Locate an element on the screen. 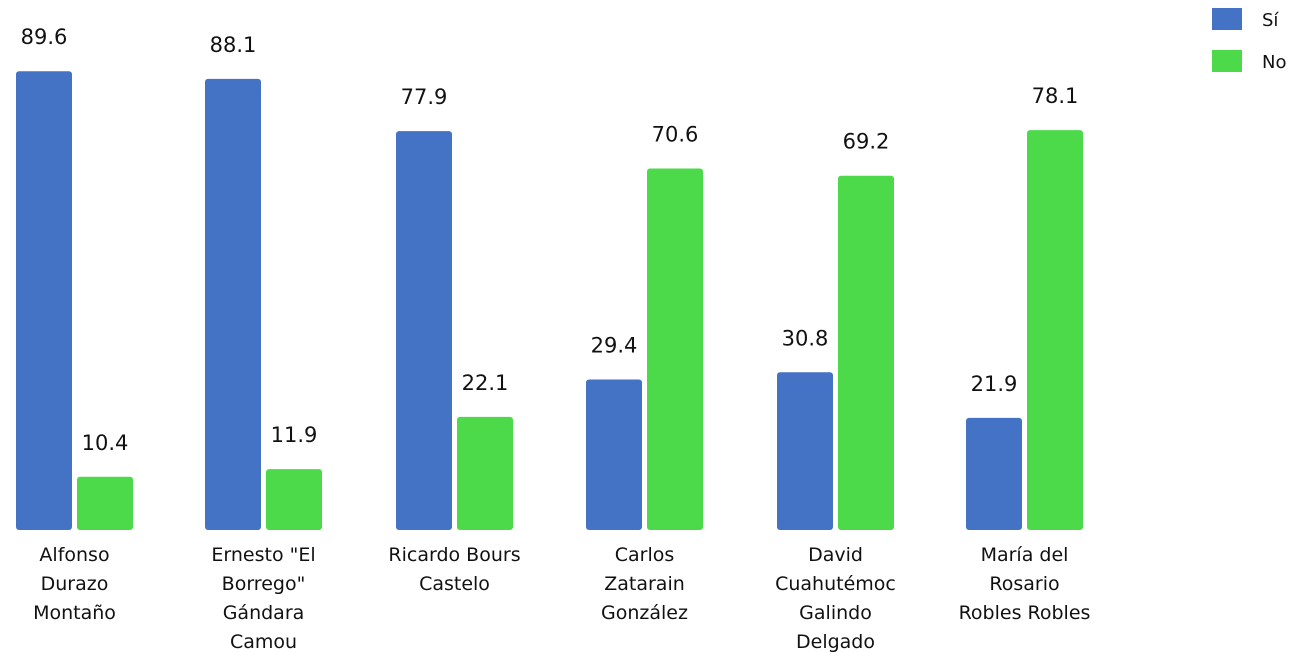 This screenshot has width=1305, height=652. data-label: 22.1 is located at coordinates (485, 383).